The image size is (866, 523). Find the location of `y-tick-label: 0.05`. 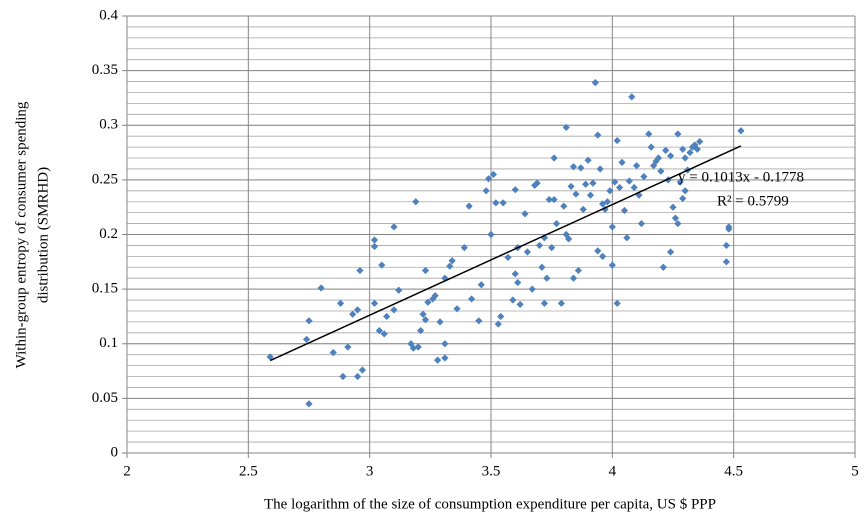

y-tick-label: 0.05 is located at coordinates (105, 398).